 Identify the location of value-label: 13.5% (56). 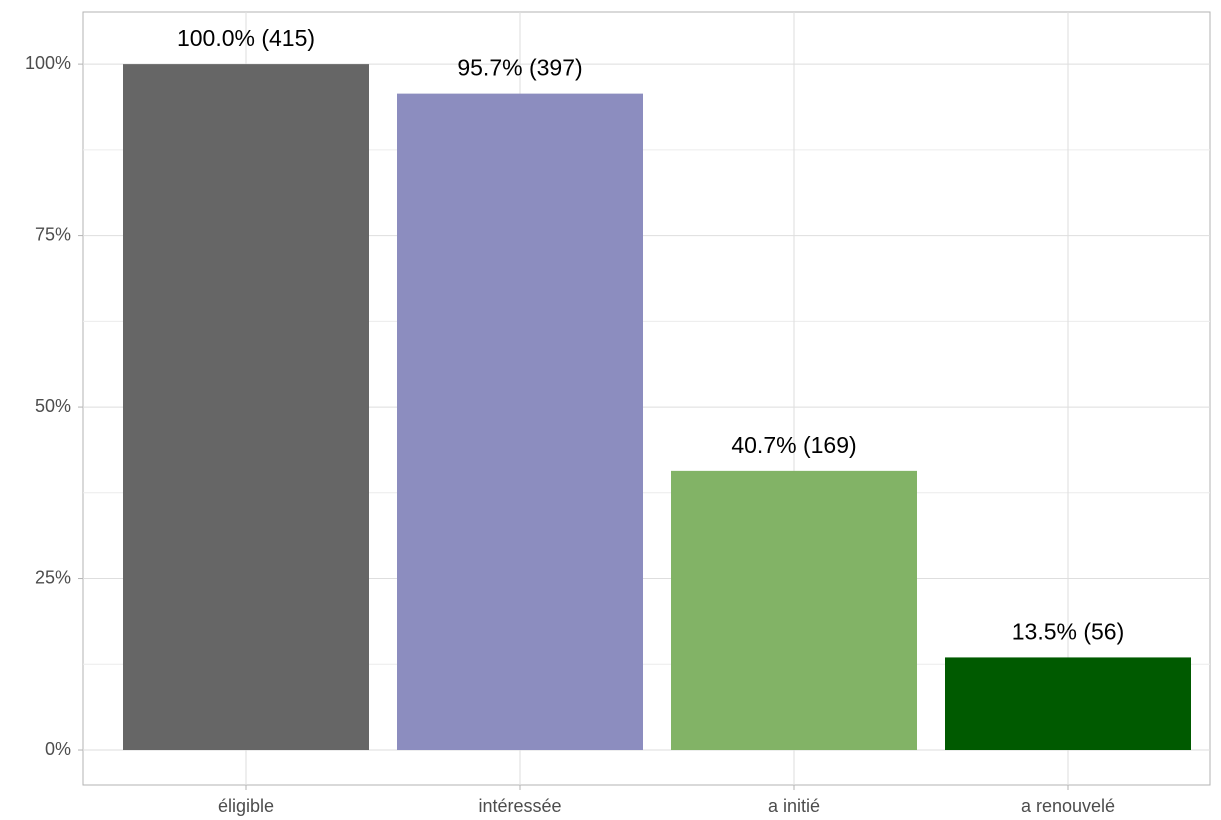
(1068, 632).